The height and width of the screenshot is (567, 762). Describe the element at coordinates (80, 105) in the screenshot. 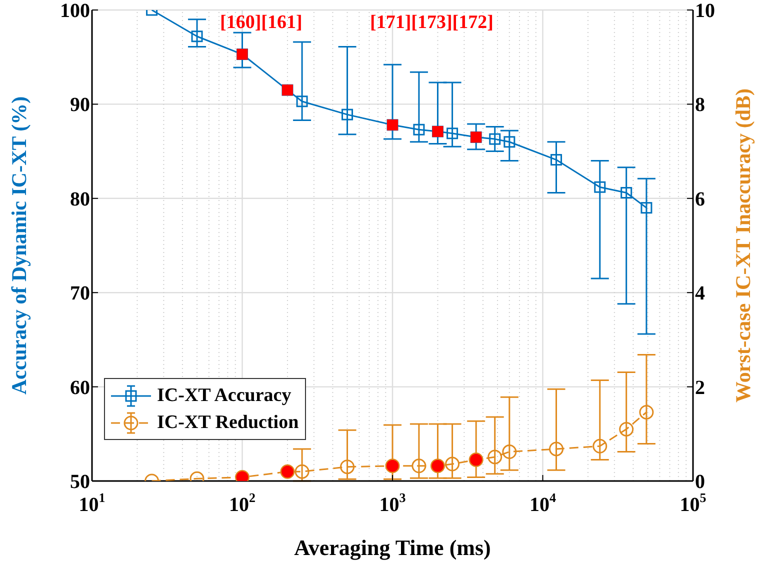

I see `y-tick-label: 90` at that location.